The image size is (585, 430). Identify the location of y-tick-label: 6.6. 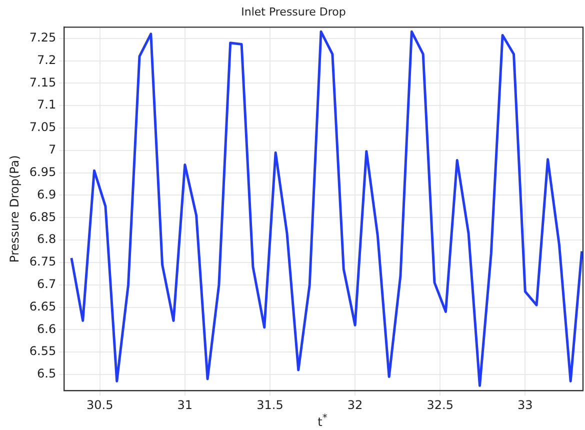
(46, 329).